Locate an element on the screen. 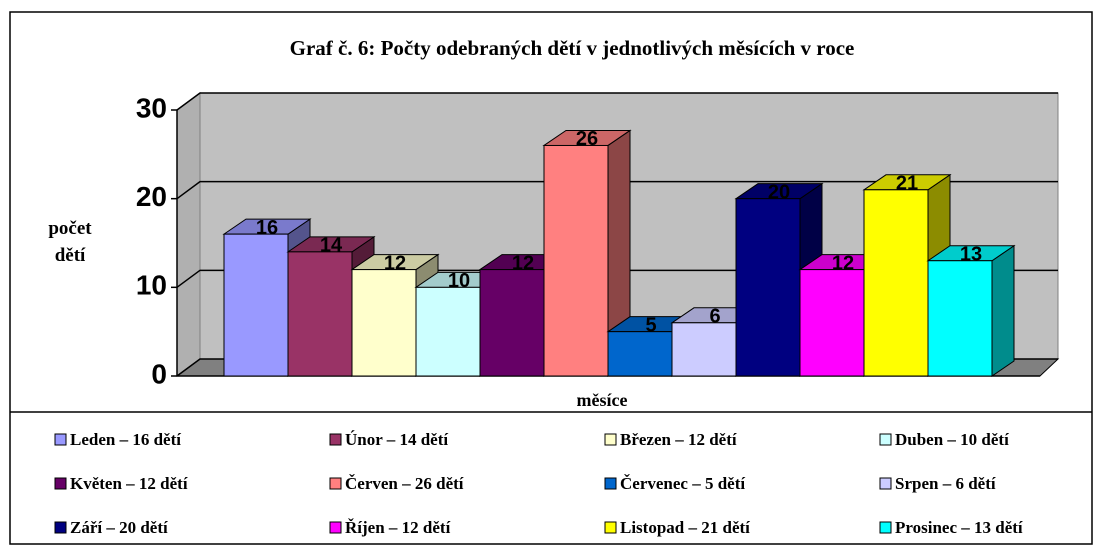 This screenshot has height=545, width=1101. y-axis-title: počet dětí is located at coordinates (70, 242).